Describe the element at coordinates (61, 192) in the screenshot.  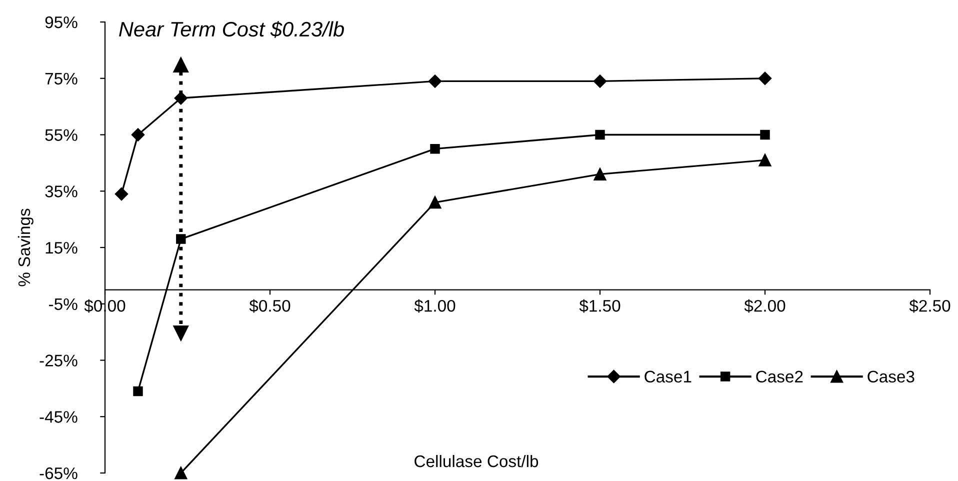
I see `y-tick-label: 35%` at that location.